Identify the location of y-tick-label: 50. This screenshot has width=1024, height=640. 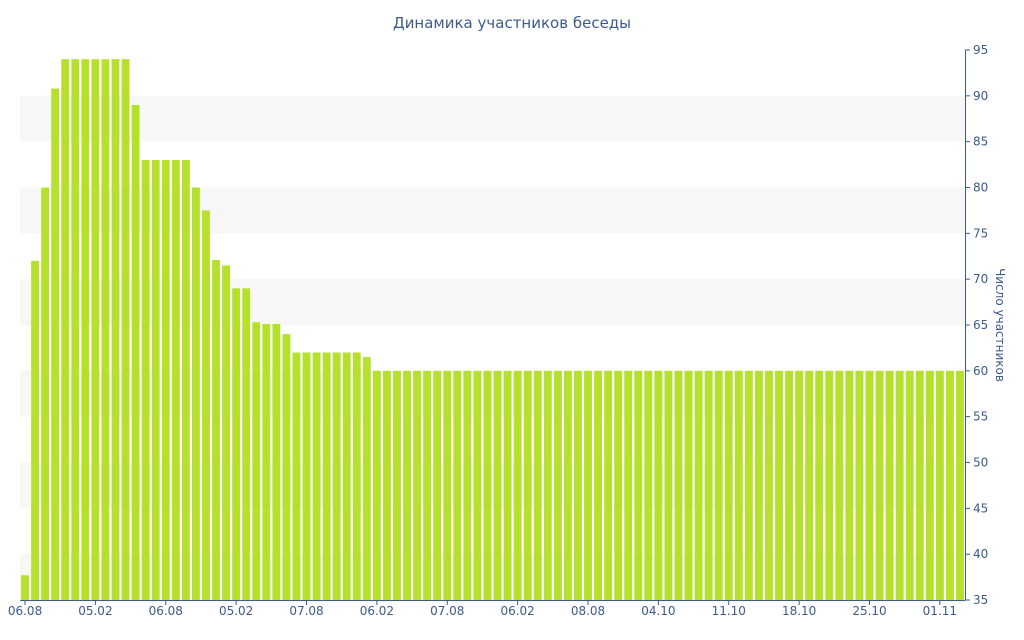
(980, 463).